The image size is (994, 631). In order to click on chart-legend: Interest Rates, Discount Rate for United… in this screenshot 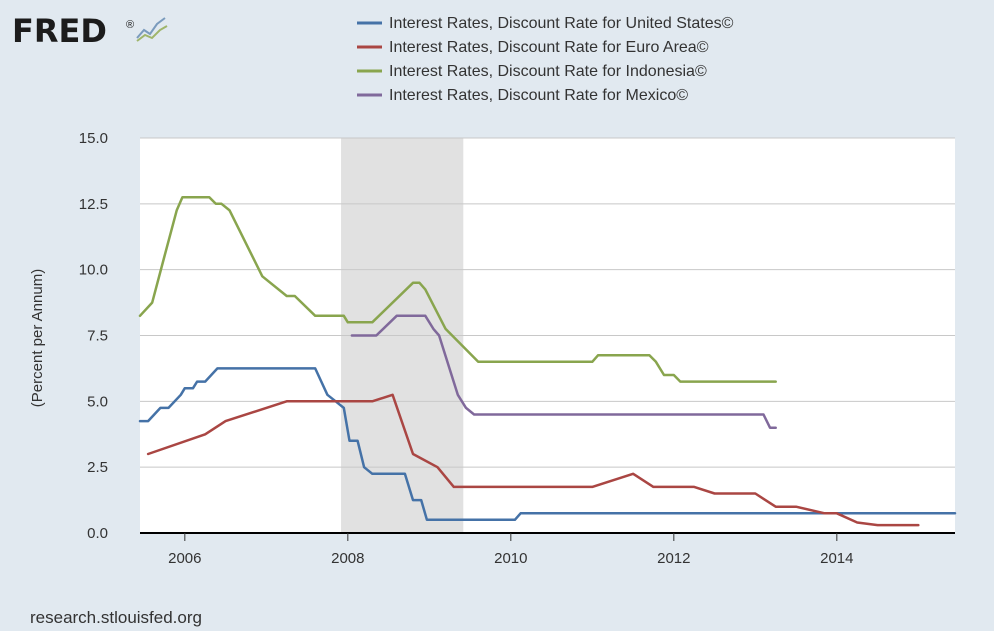, I will do `click(545, 59)`.